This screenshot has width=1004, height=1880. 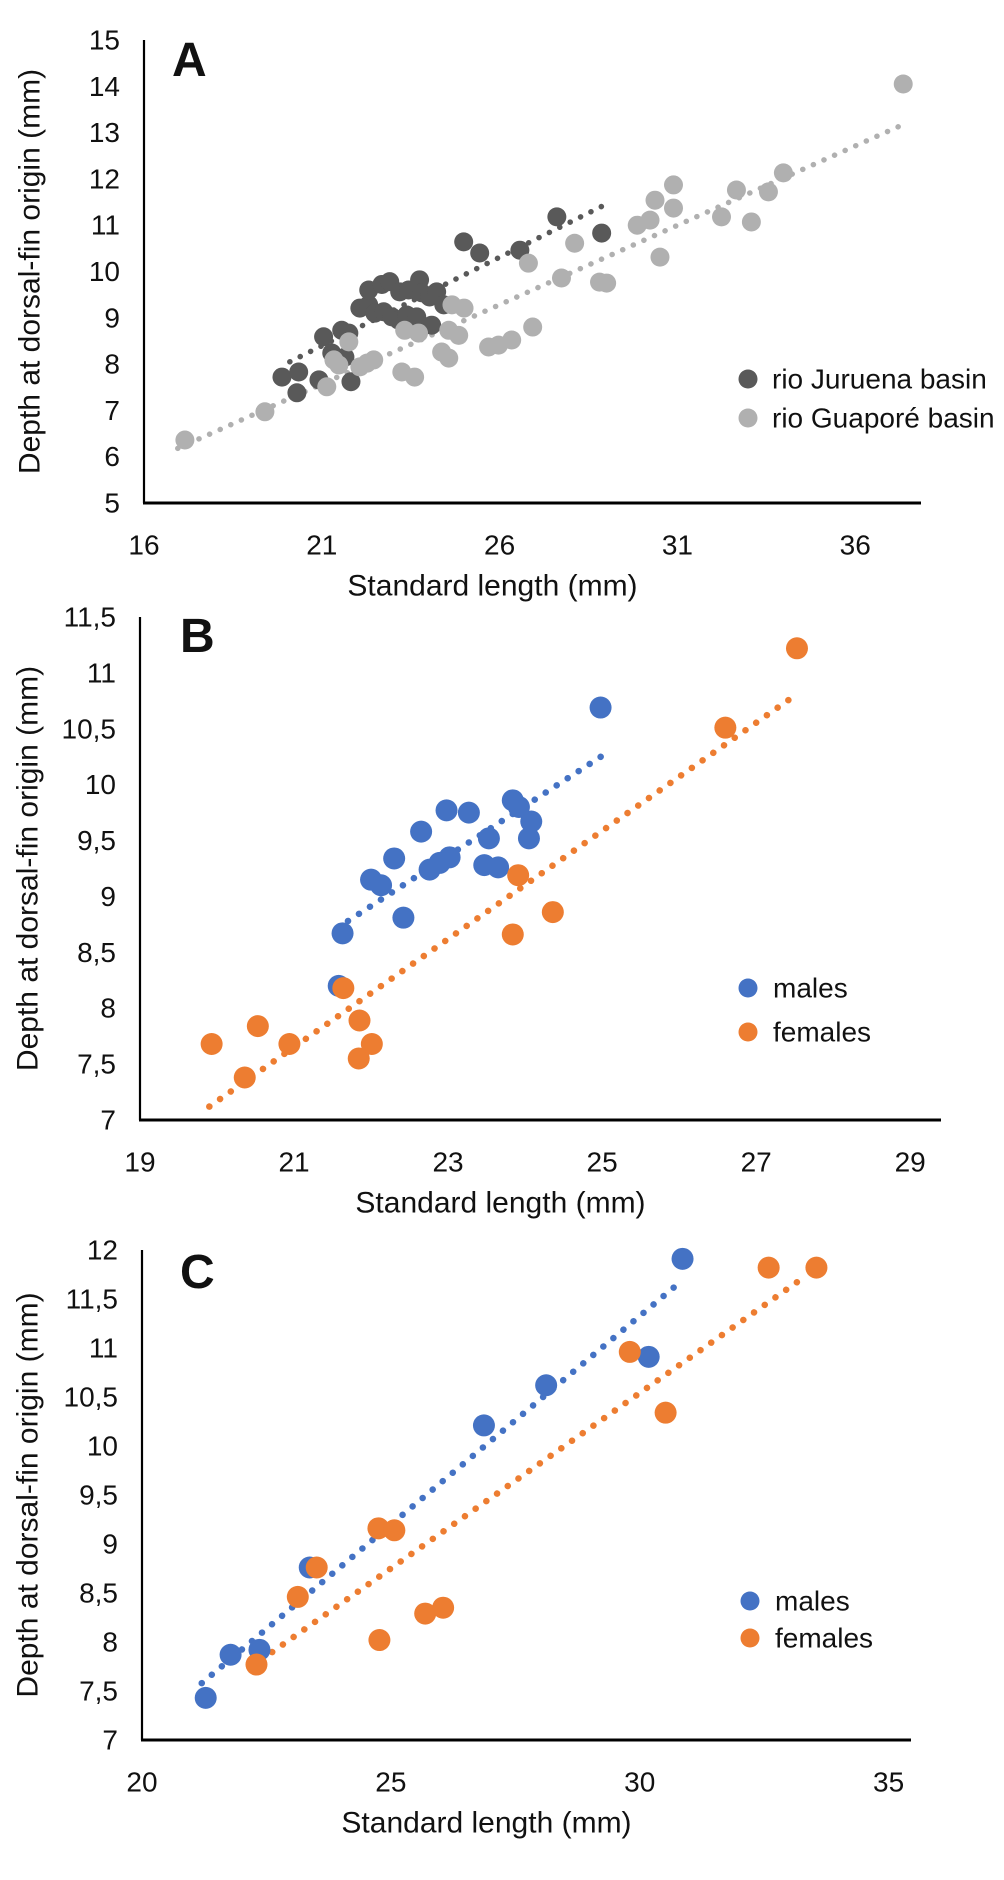 What do you see at coordinates (879, 379) in the screenshot?
I see `panel-A-legend-label-0: rio Juruena basin` at bounding box center [879, 379].